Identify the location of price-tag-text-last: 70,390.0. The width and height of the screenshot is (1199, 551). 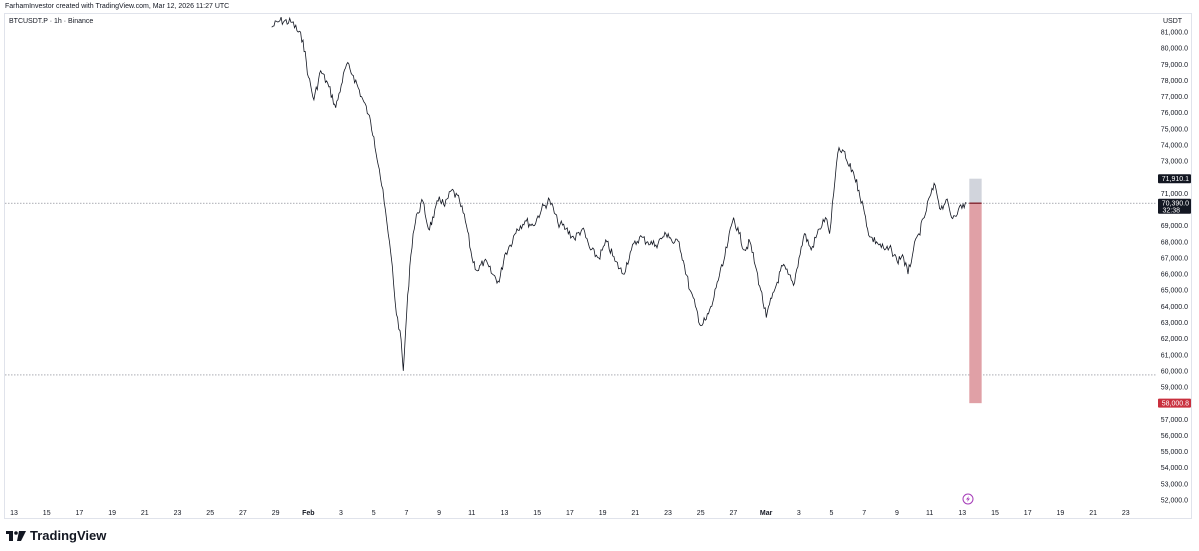
(1175, 204).